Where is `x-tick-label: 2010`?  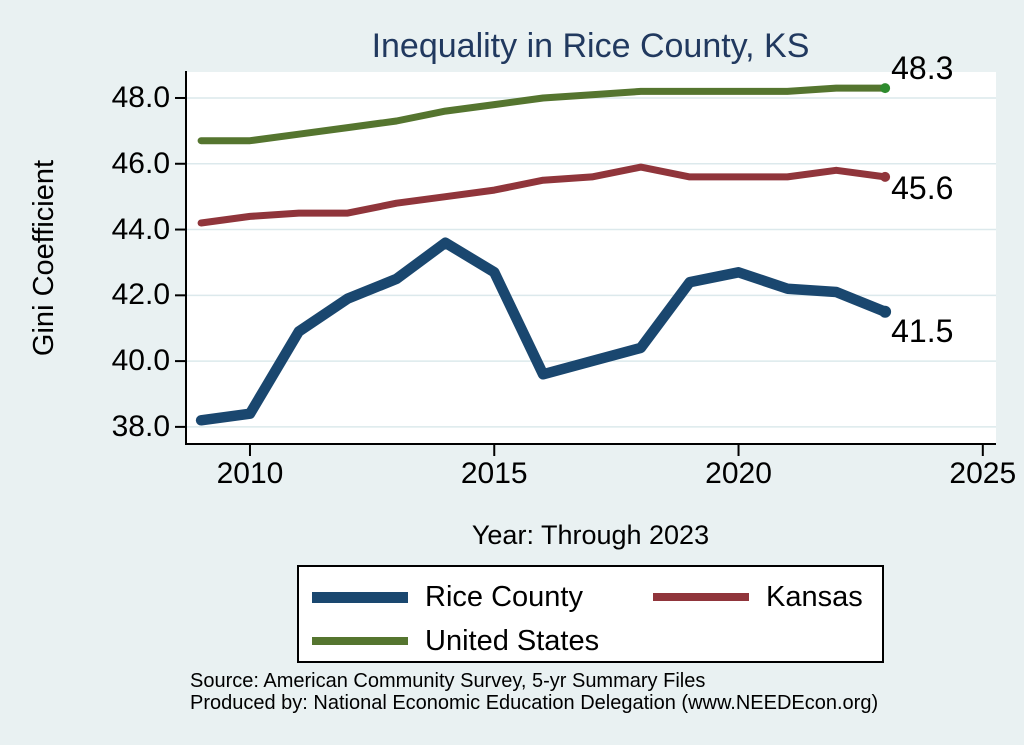 x-tick-label: 2010 is located at coordinates (250, 473).